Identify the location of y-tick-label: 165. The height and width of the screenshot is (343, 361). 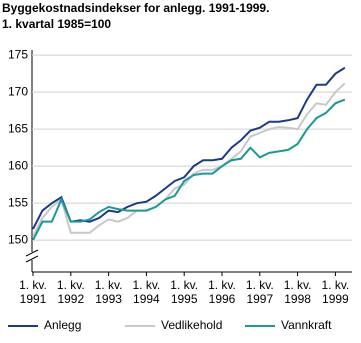
(18, 128).